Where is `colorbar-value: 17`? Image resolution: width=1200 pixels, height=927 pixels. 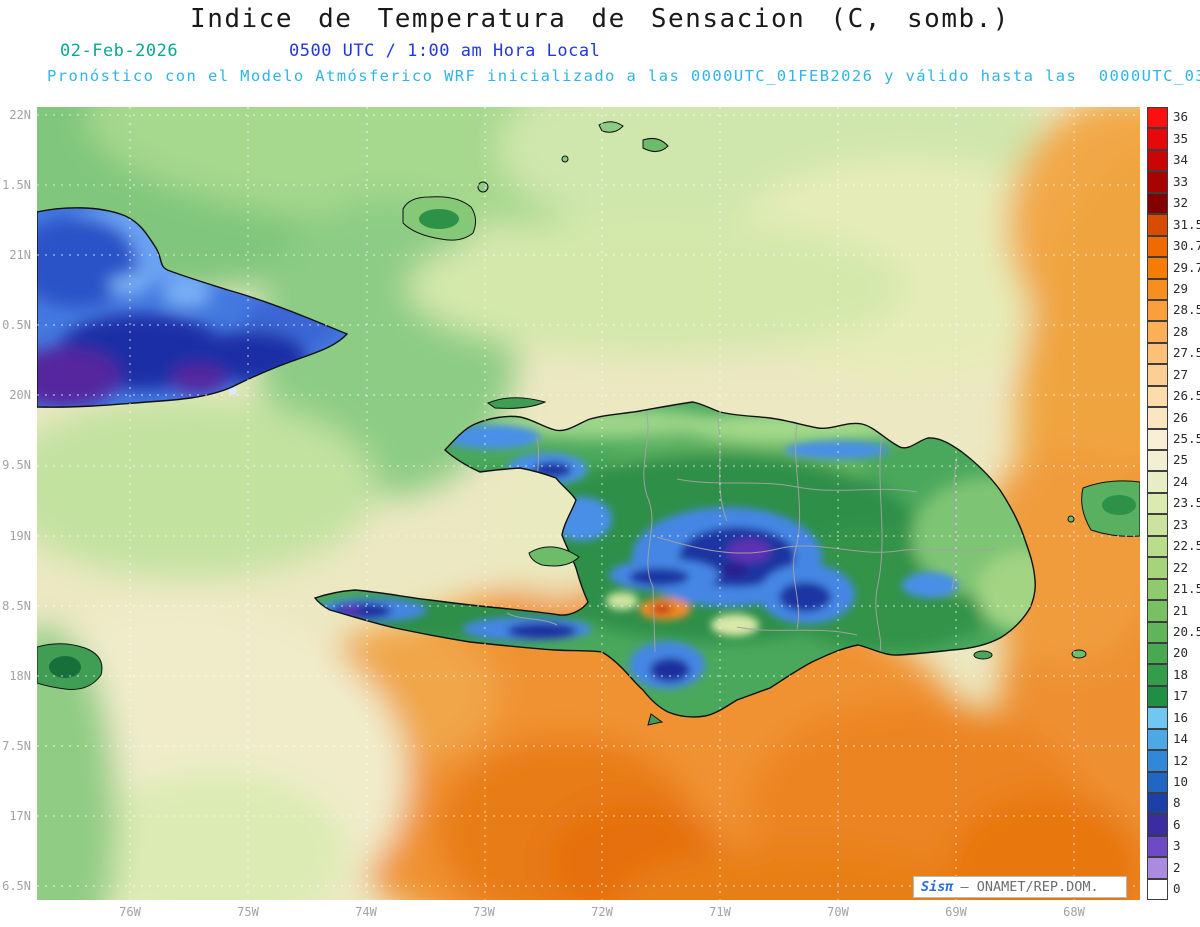 colorbar-value: 17 is located at coordinates (1181, 696).